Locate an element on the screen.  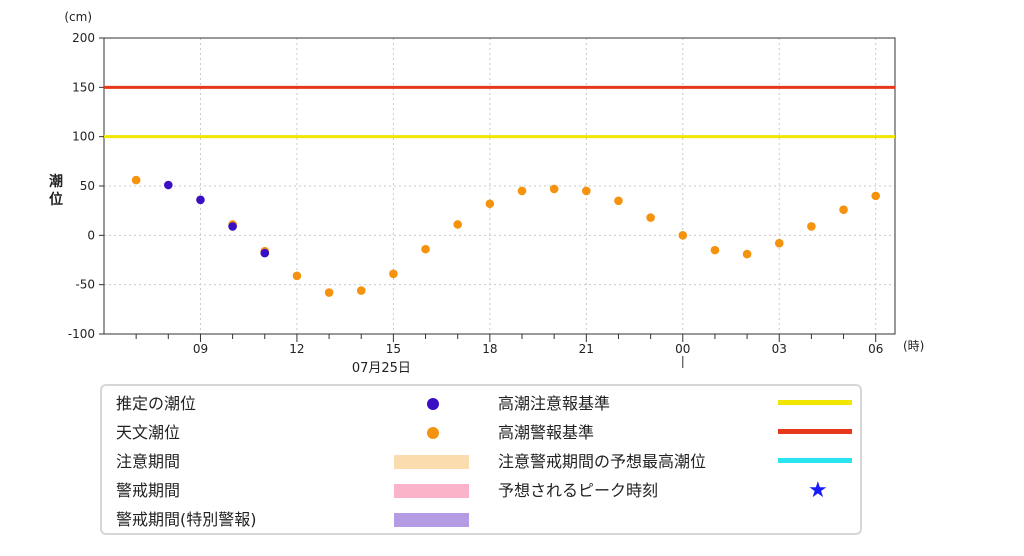
x-tick-label: 00 is located at coordinates (682, 349).